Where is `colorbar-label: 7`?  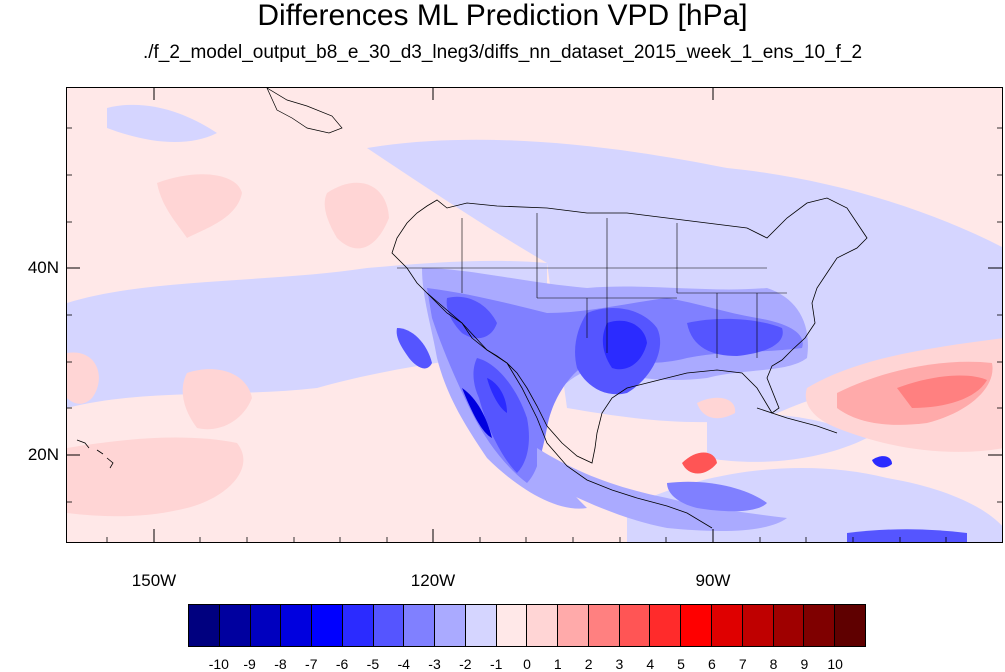 colorbar-label: 7 is located at coordinates (742, 664).